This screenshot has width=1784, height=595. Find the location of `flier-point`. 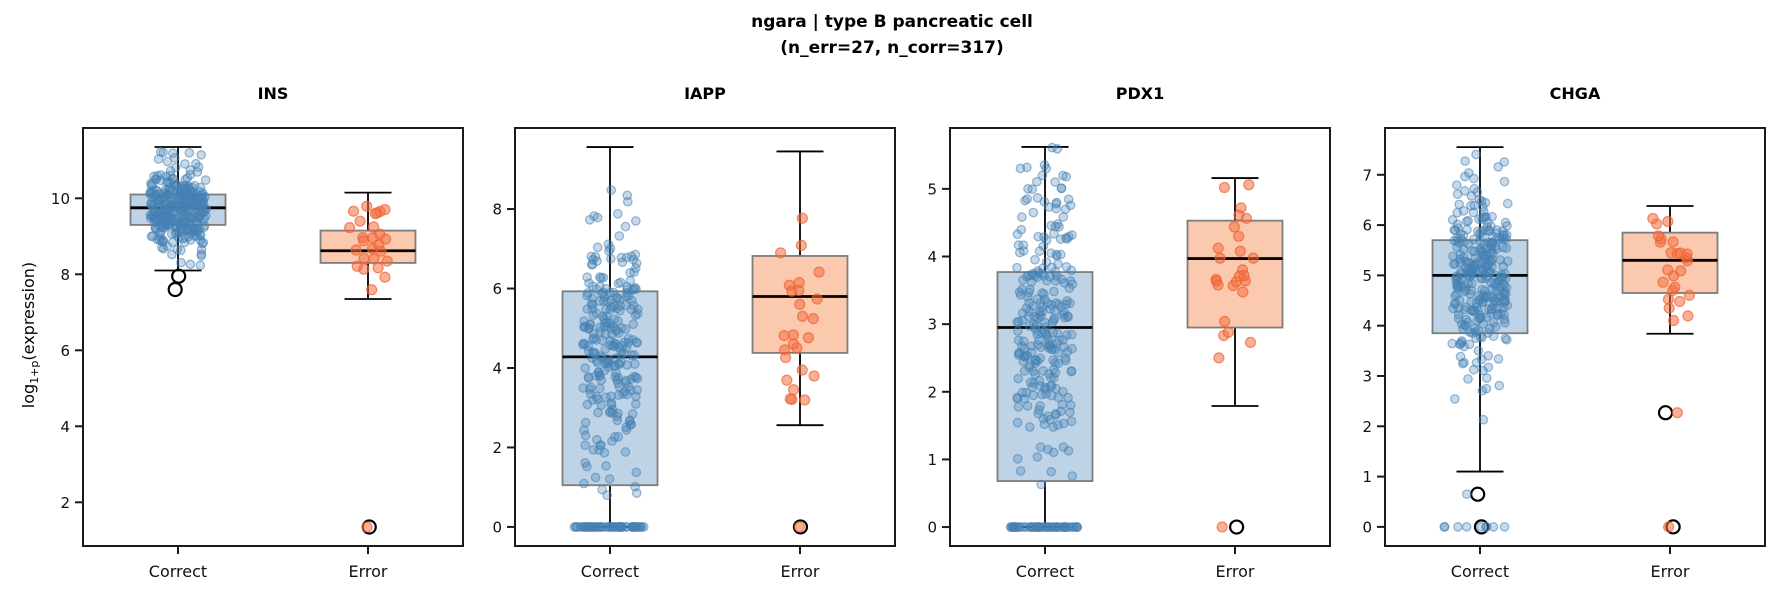

flier-point is located at coordinates (1237, 527).